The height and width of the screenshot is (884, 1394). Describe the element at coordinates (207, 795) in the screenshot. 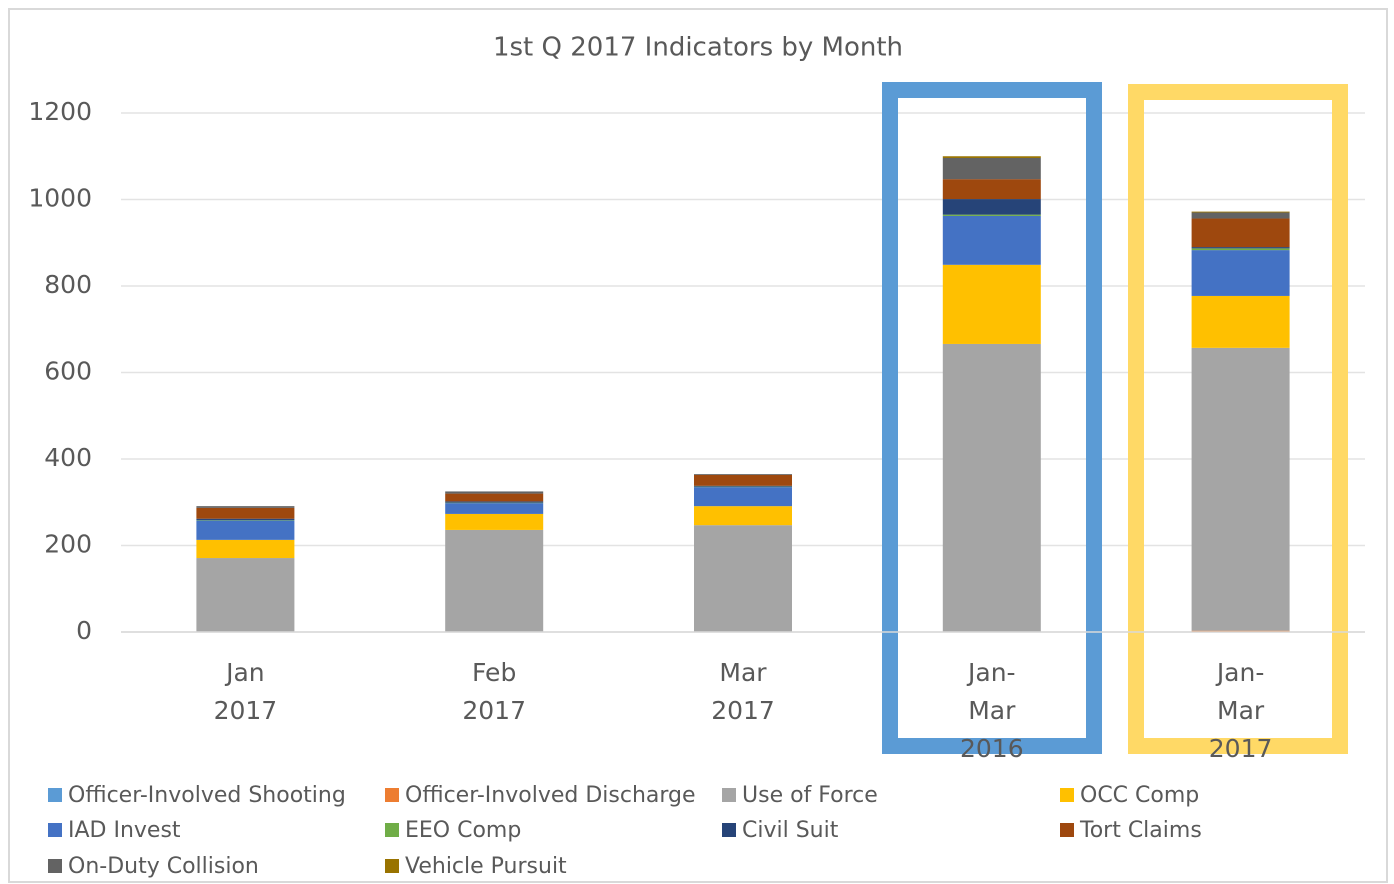

I see `legend-label: Officer-Involved Shooting` at that location.